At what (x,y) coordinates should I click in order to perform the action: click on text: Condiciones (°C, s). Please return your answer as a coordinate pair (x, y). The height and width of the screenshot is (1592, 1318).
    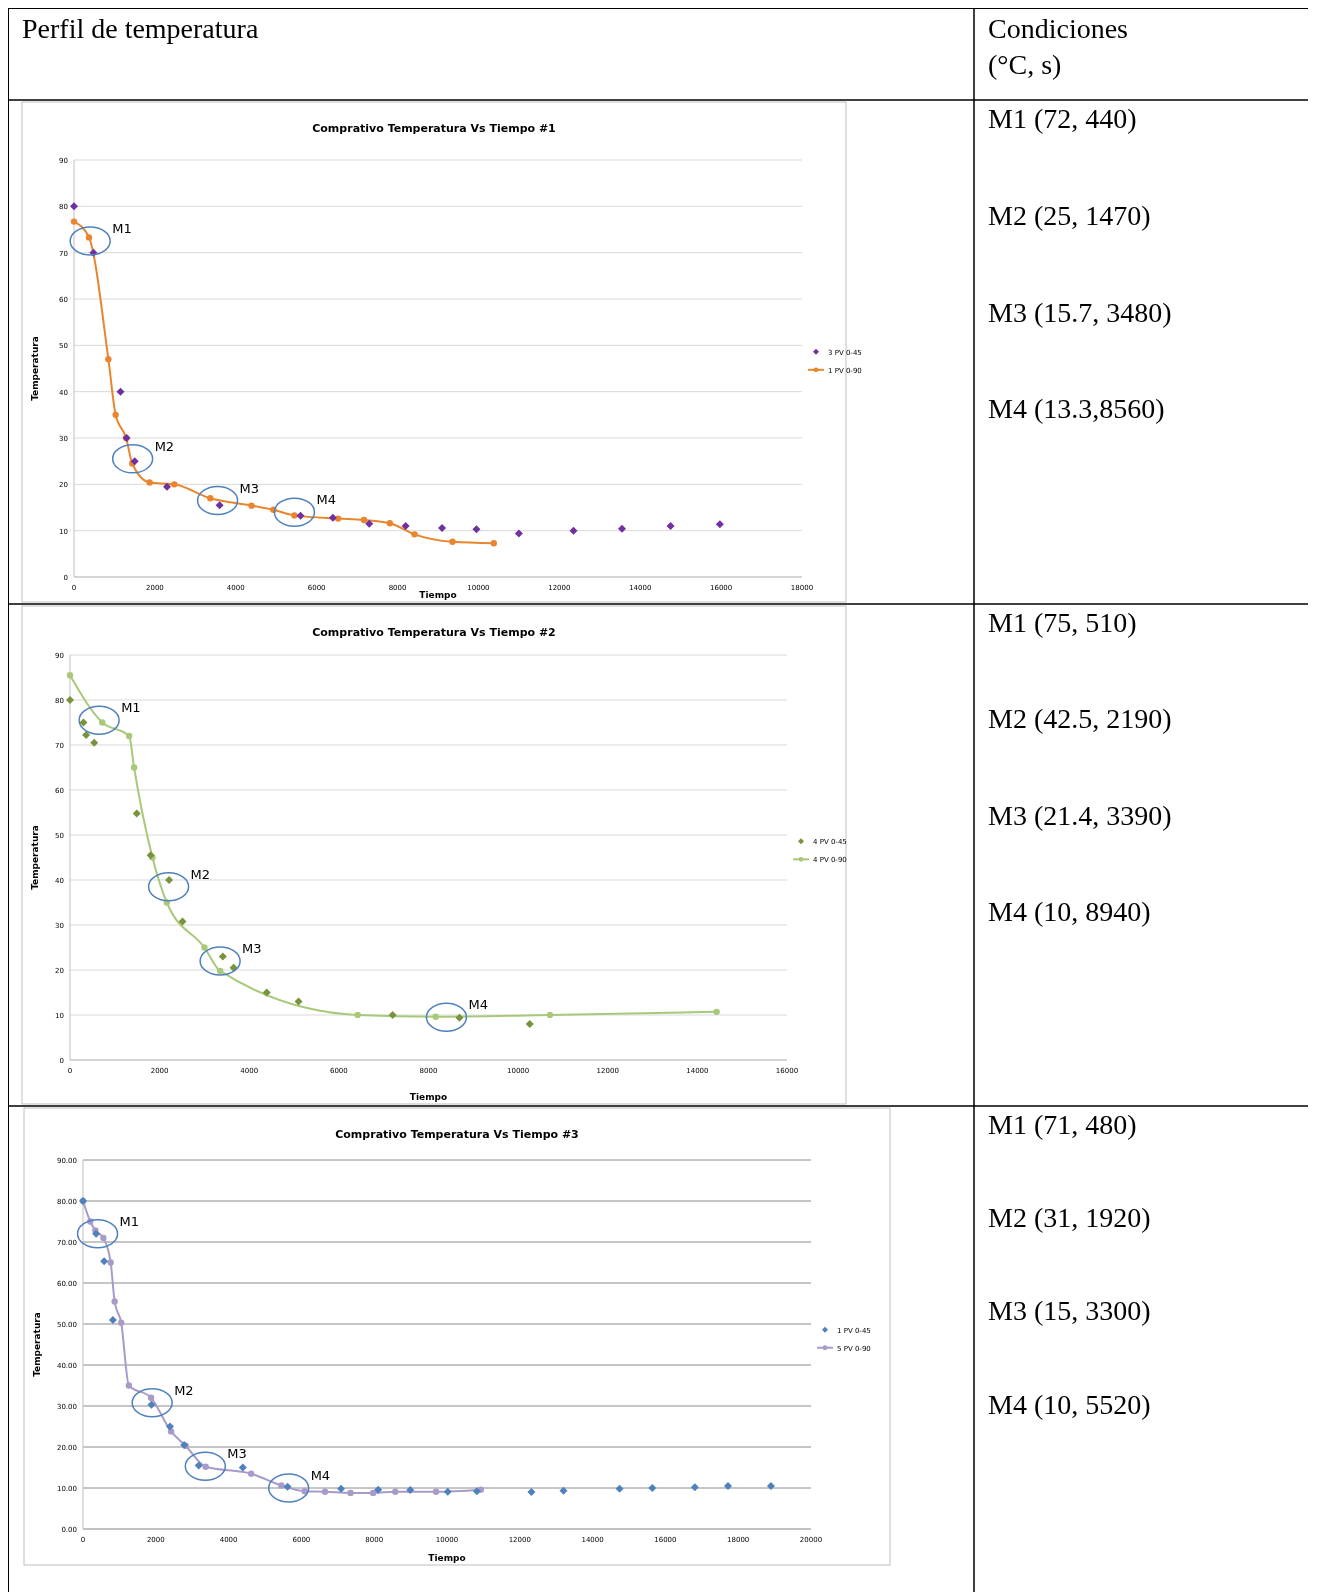
    Looking at the image, I should click on (1058, 46).